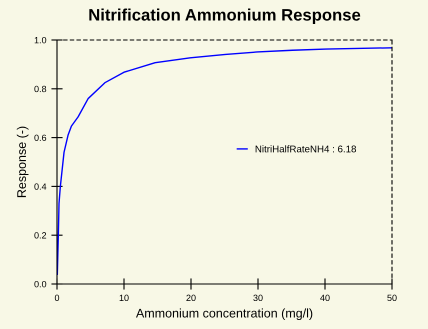 The width and height of the screenshot is (428, 329). What do you see at coordinates (40, 40) in the screenshot?
I see `y-tick-label: 1.0` at bounding box center [40, 40].